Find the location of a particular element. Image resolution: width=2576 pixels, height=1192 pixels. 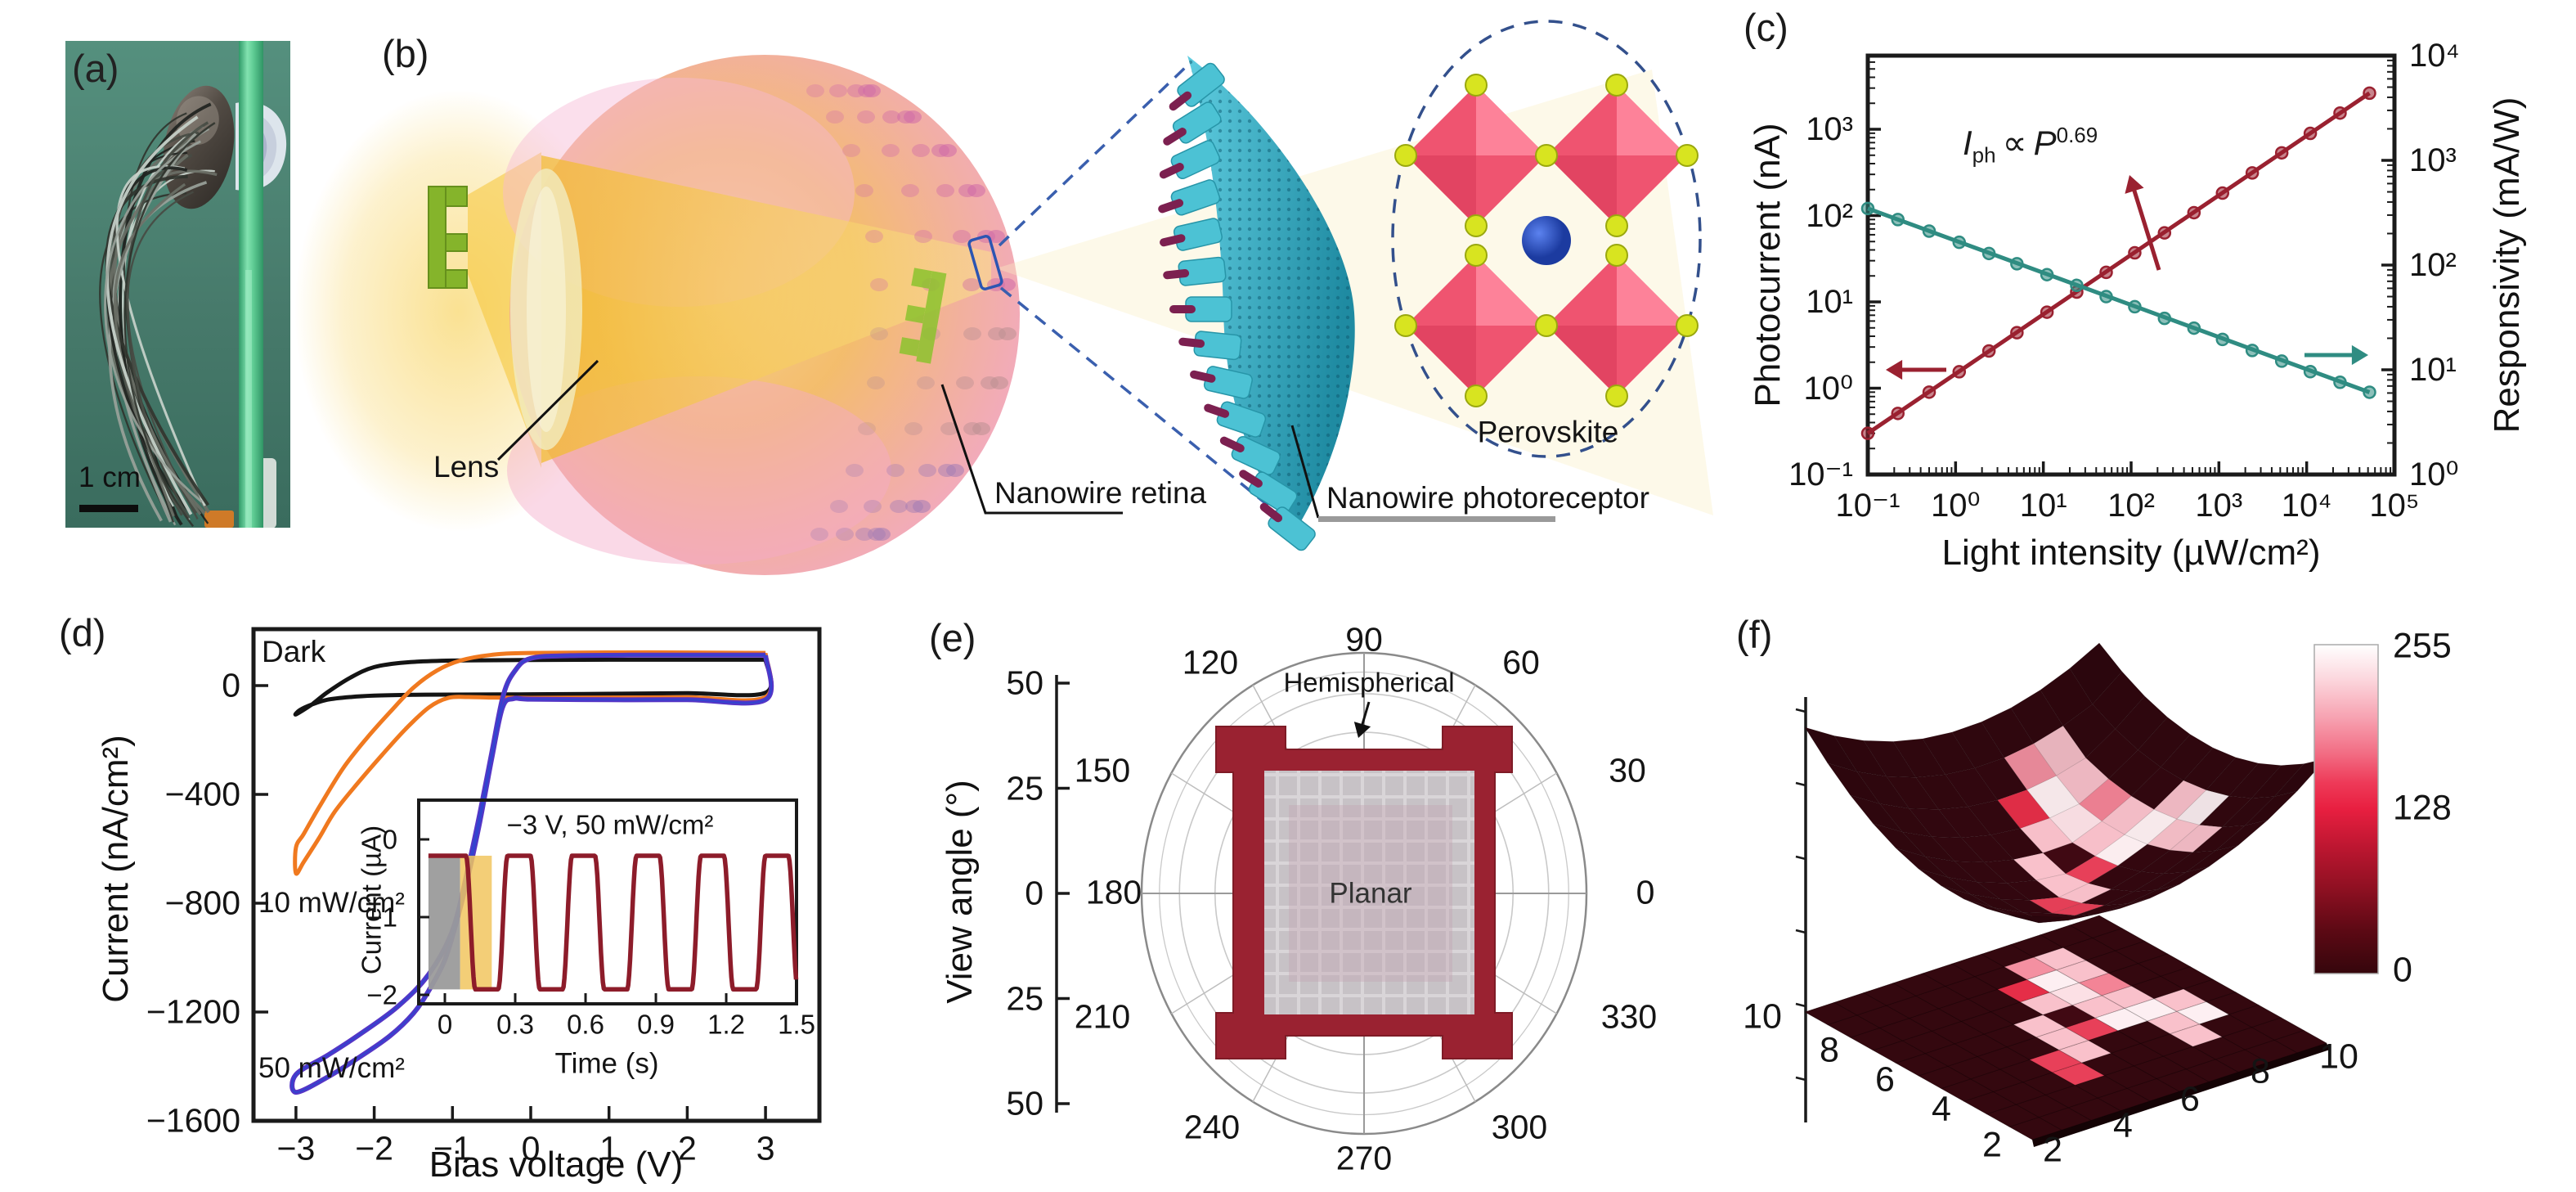

retina-crescent-texture is located at coordinates (1271, 294).